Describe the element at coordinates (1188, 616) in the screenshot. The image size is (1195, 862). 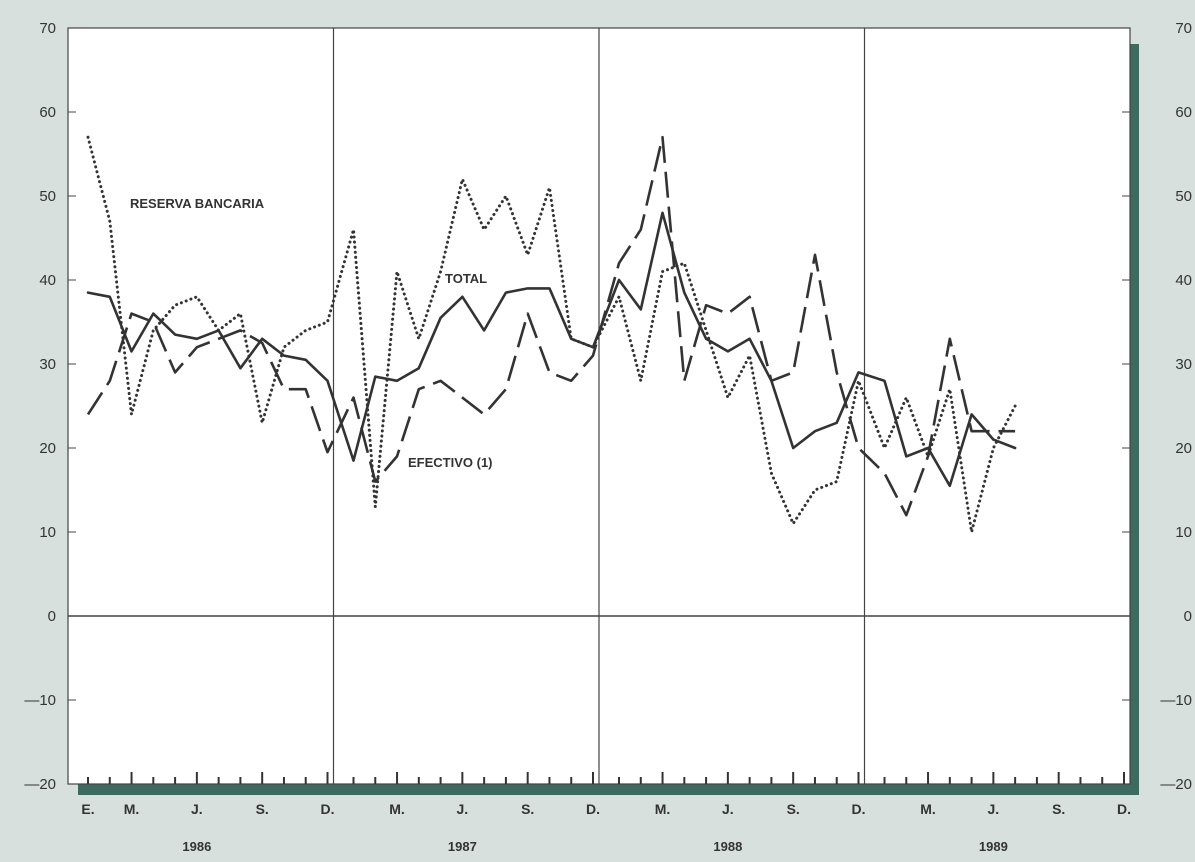
I see `y-tick-label-right: 0` at that location.